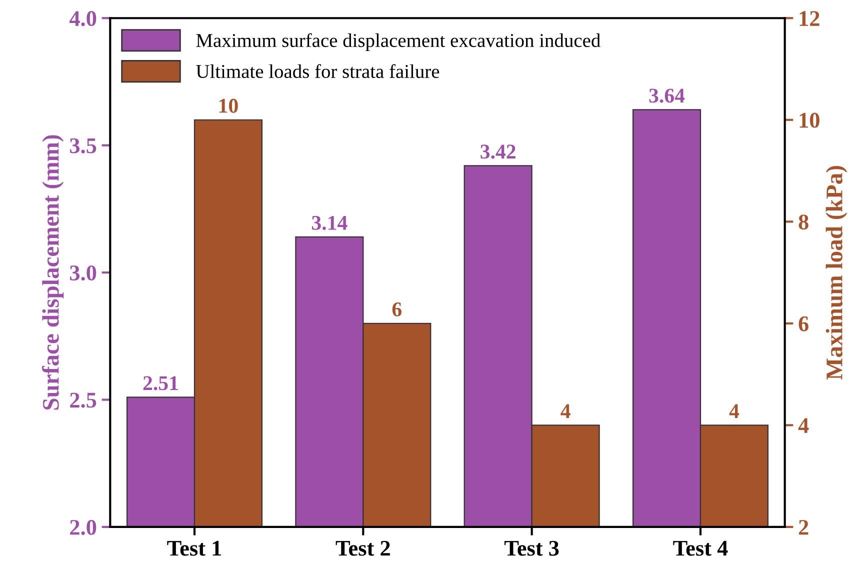  I want to click on y2-tick-label: 8, so click(803, 222).